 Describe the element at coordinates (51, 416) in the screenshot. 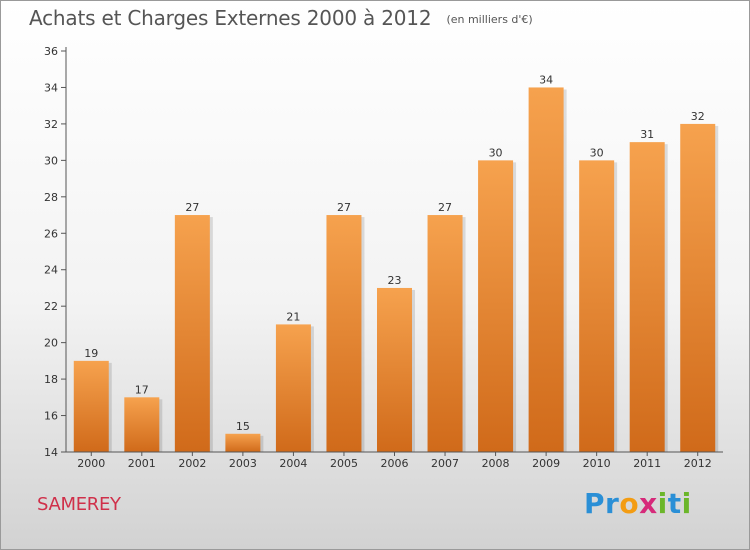

I see `y-tick-label: 16` at that location.